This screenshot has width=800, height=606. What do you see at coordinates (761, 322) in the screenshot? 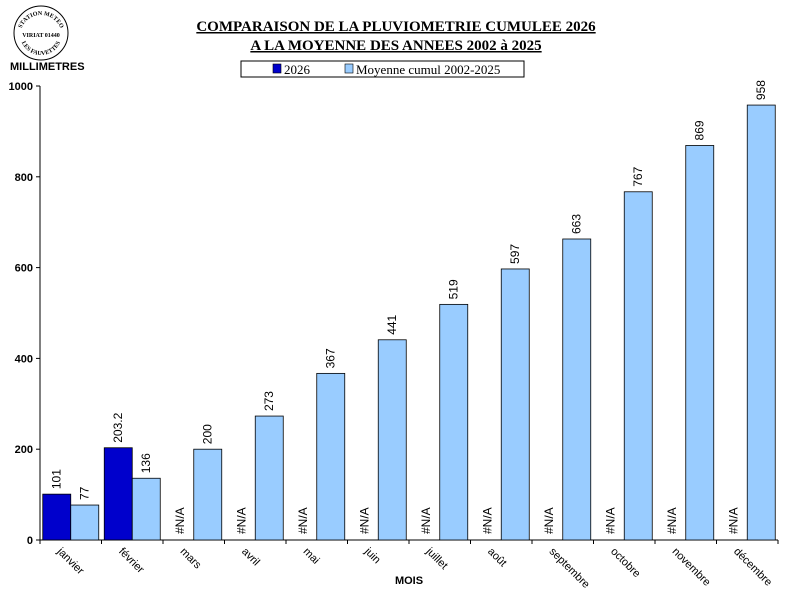
I see `bar-moyenne-décembre` at bounding box center [761, 322].